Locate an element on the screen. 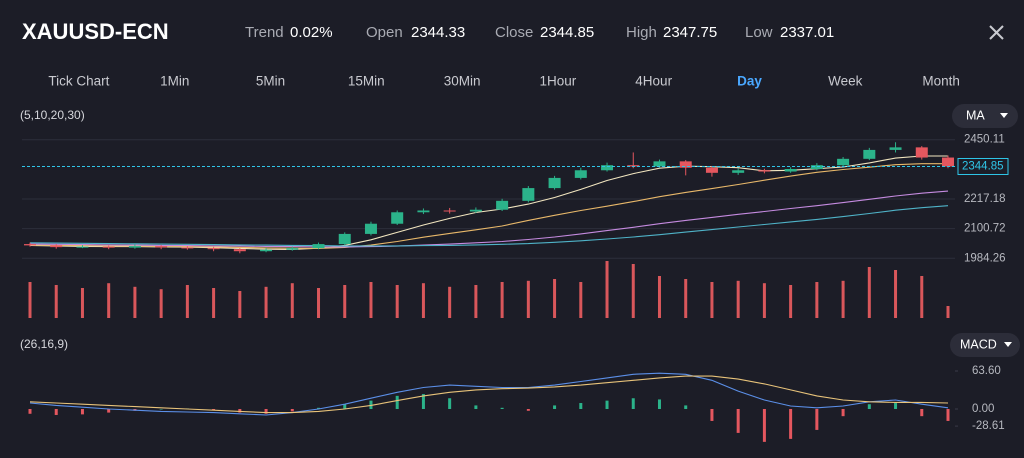  stat-label: Open is located at coordinates (384, 32).